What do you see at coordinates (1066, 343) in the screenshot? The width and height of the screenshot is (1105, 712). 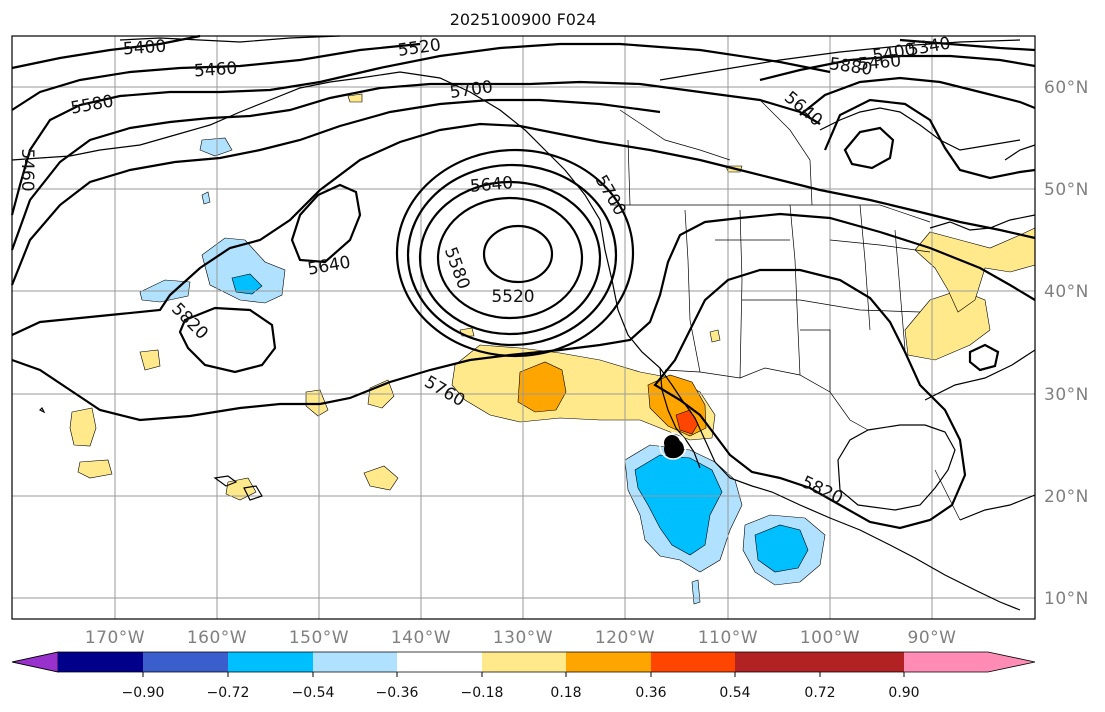 I see `latitude-labels: 60°N 50°N 40°N 30°N 20°N 10°N` at bounding box center [1066, 343].